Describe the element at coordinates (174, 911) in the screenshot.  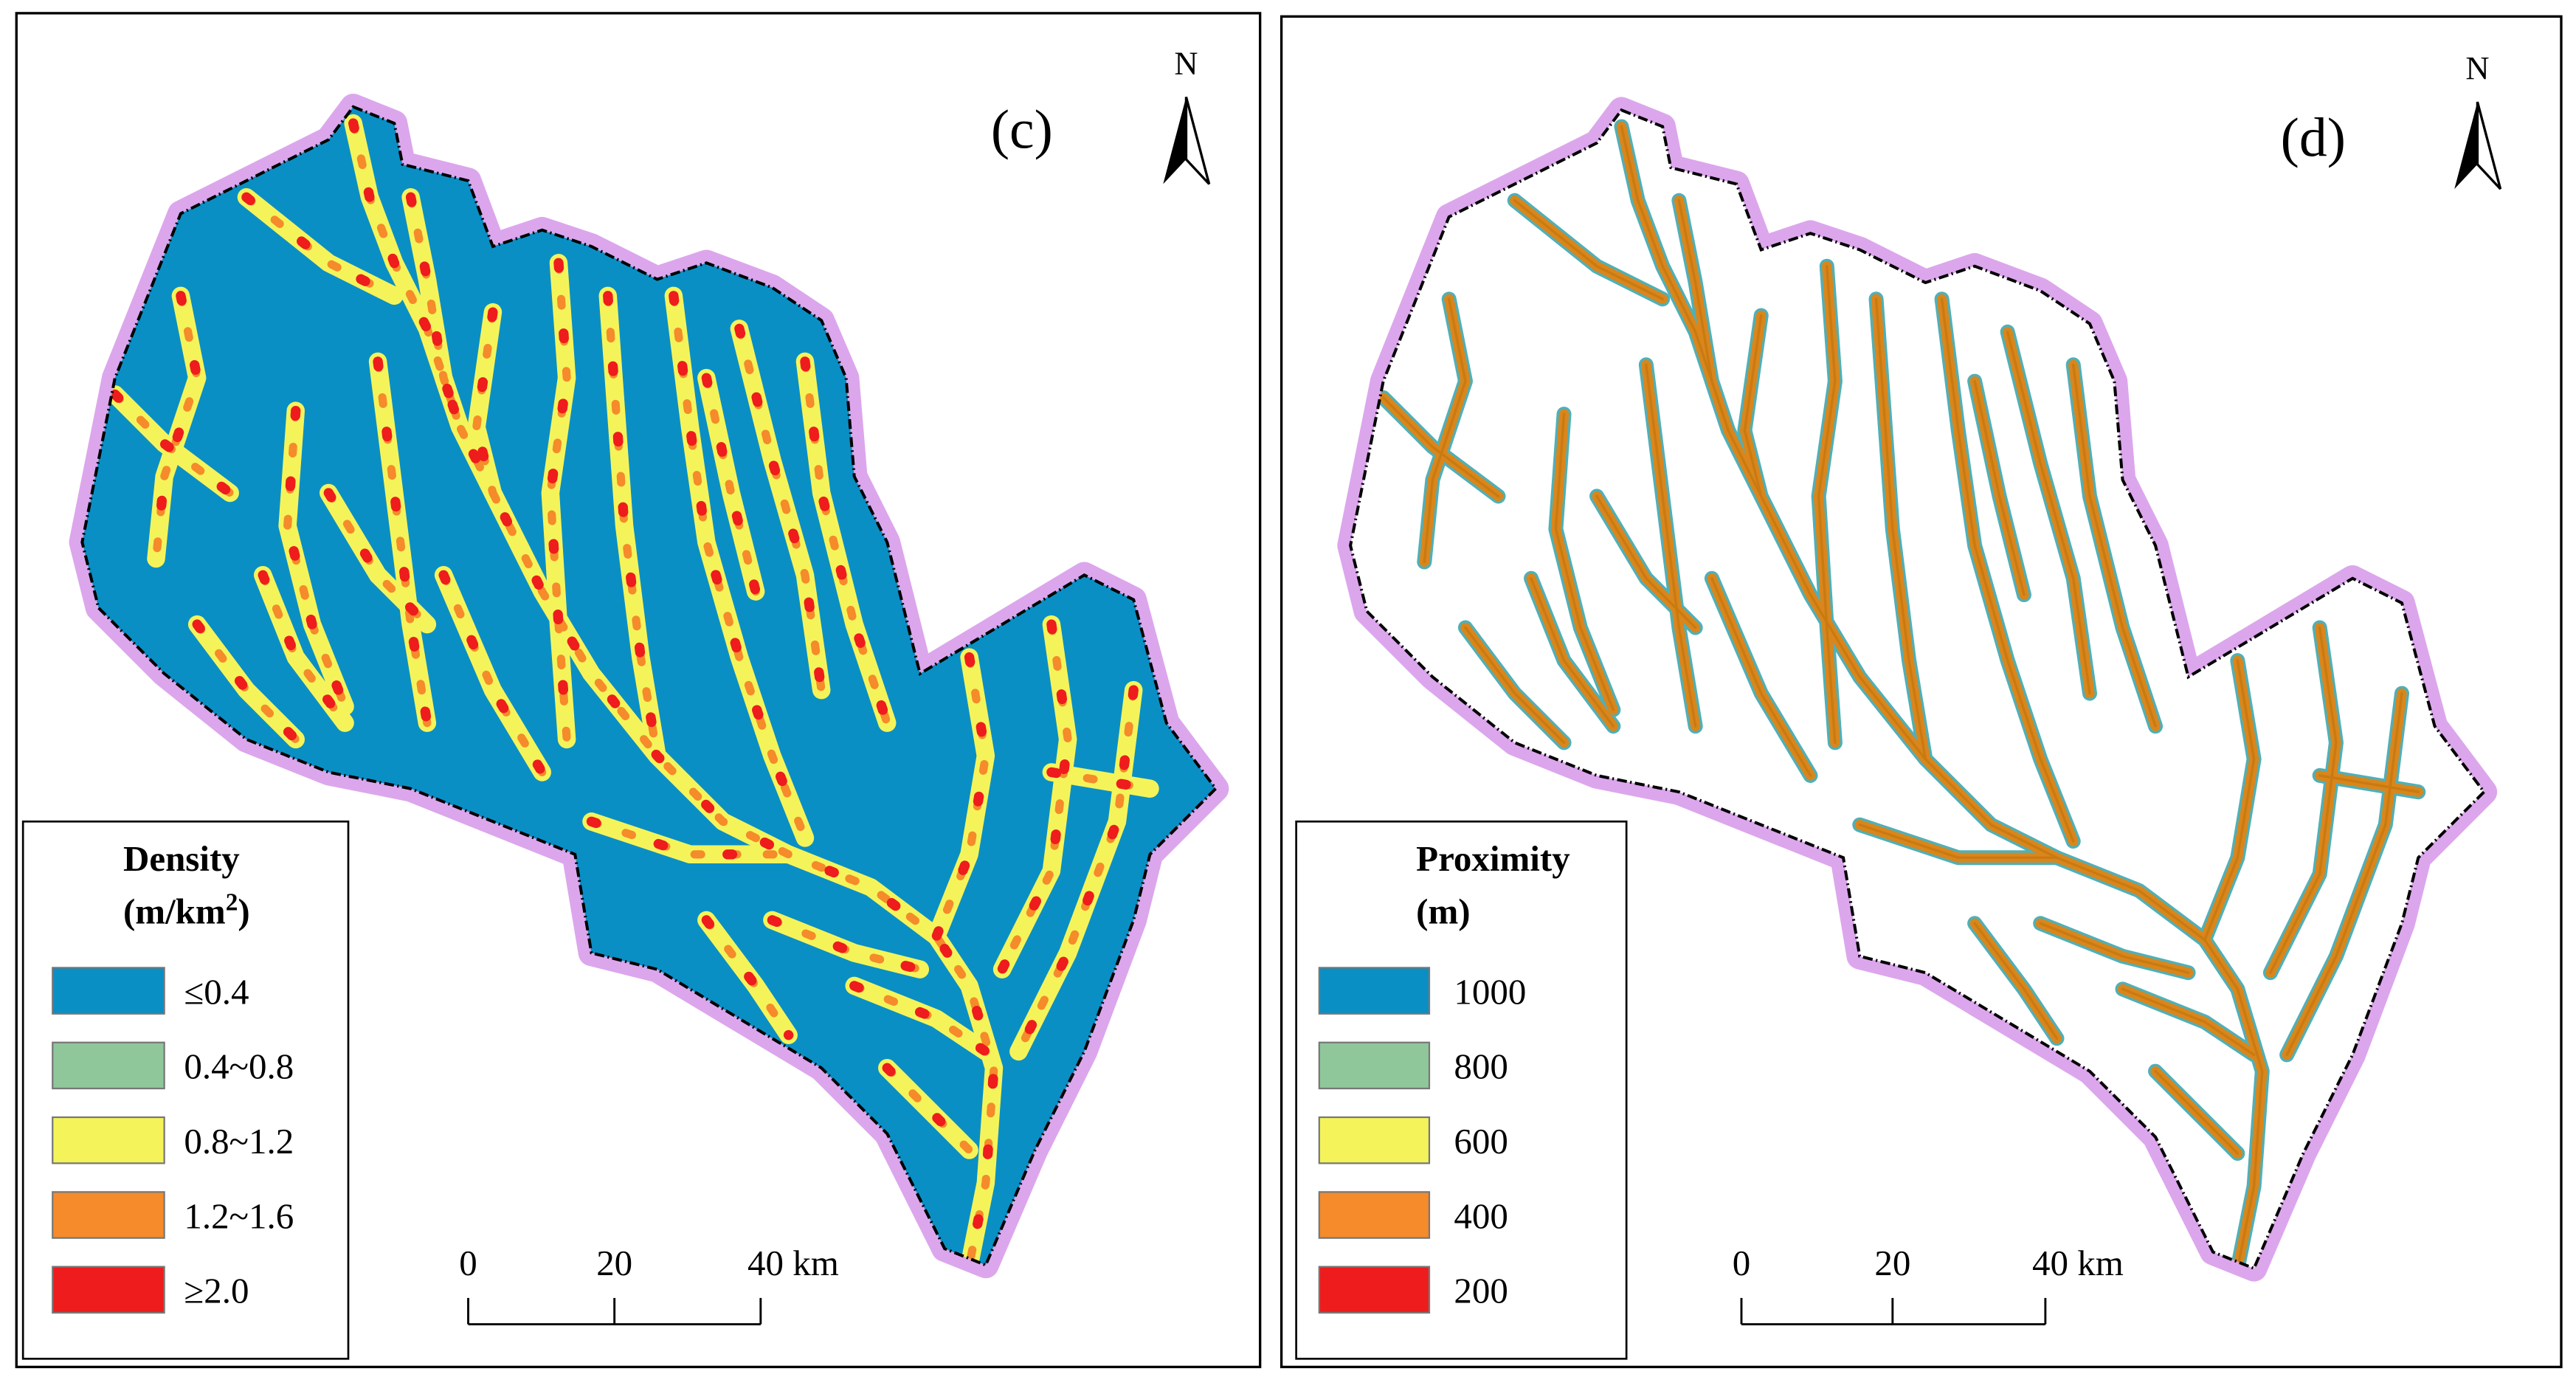
I see `legend-unit-part: (m/km` at that location.